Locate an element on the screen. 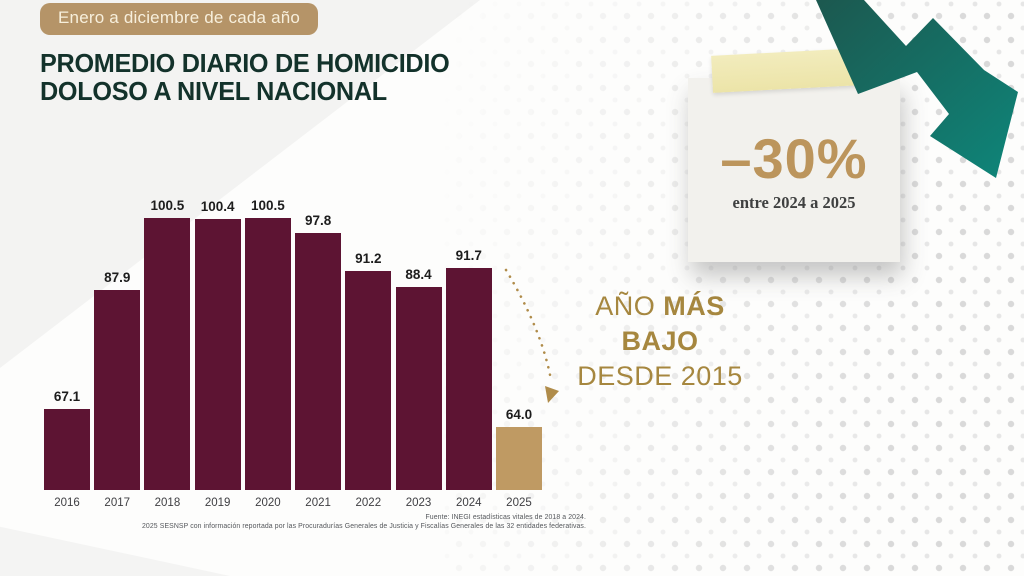  year-label: 2021 is located at coordinates (318, 503).